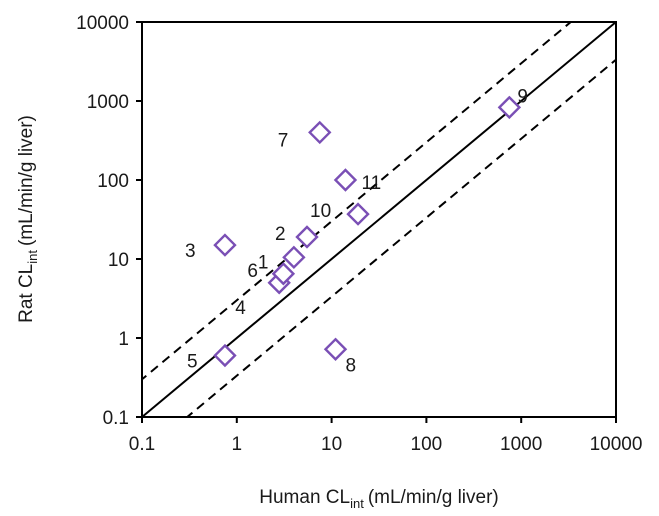 This screenshot has width=659, height=516. What do you see at coordinates (108, 102) in the screenshot?
I see `y-tick-label: 1000` at bounding box center [108, 102].